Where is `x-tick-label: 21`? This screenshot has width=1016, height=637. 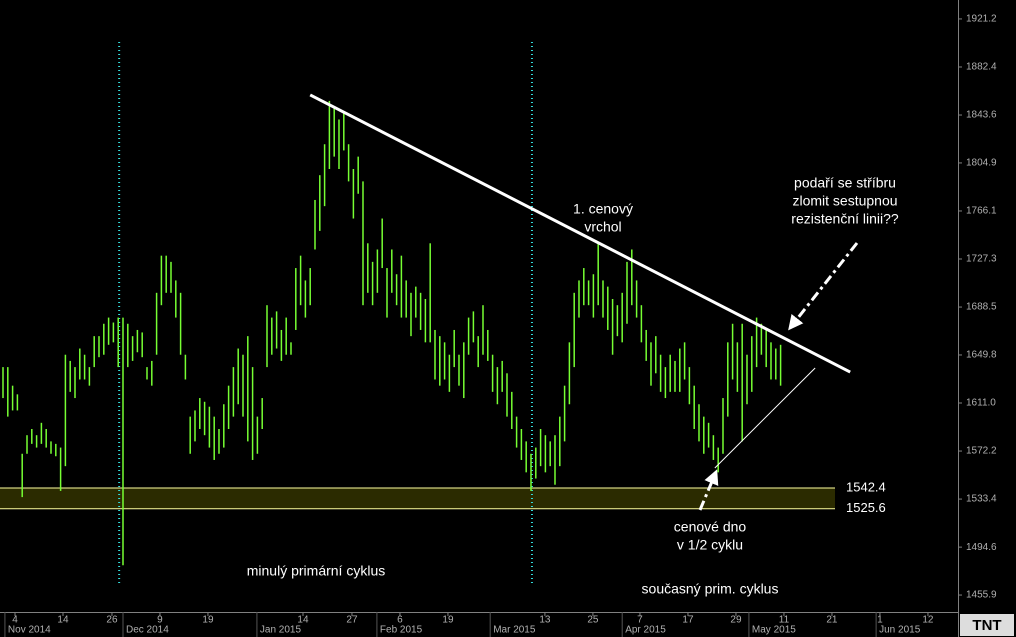
x-tick-label: 21 is located at coordinates (832, 620).